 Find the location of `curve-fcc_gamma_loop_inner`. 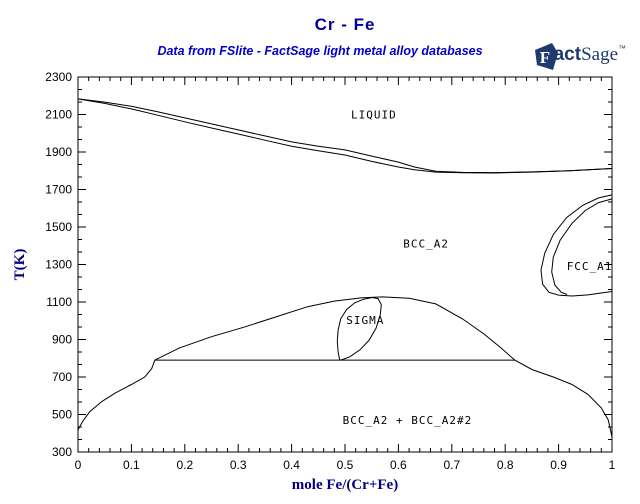

curve-fcc_gamma_loop_inner is located at coordinates (582, 246).